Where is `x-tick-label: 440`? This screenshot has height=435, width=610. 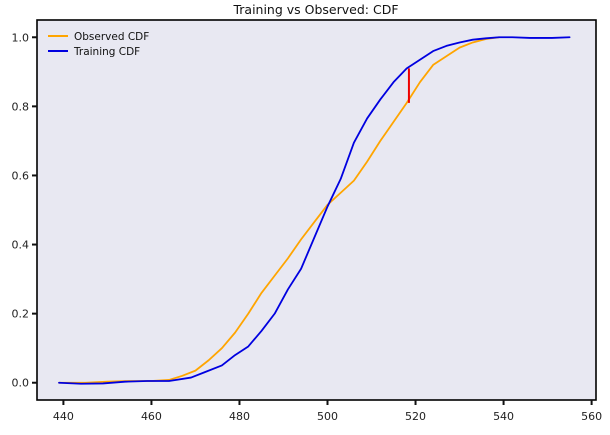
x-tick-label: 440 is located at coordinates (63, 416).